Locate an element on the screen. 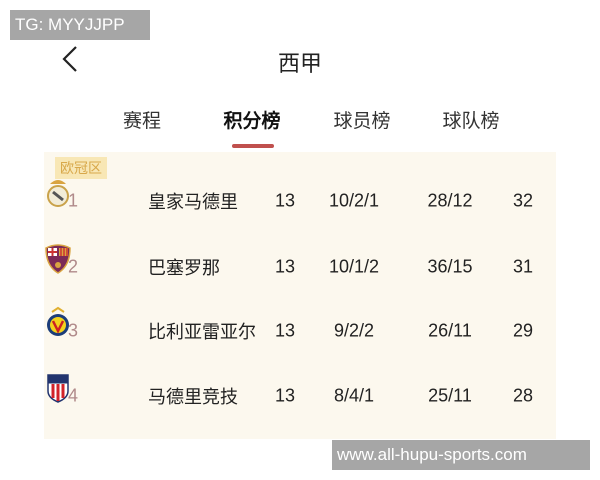  chevron-left-icon is located at coordinates (71, 59).